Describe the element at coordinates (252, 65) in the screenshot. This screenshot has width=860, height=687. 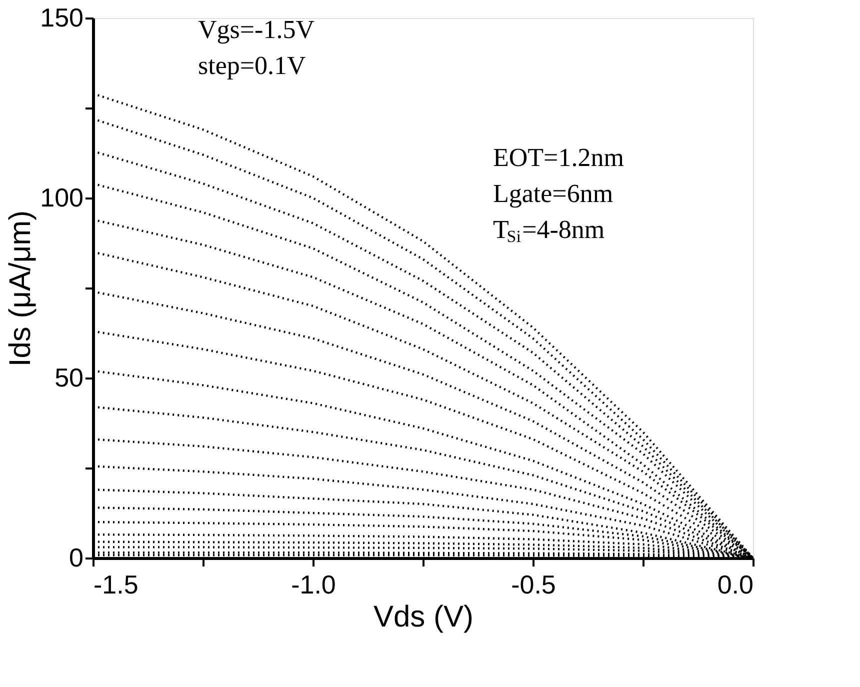
I see `annotation: step=0.1V` at that location.